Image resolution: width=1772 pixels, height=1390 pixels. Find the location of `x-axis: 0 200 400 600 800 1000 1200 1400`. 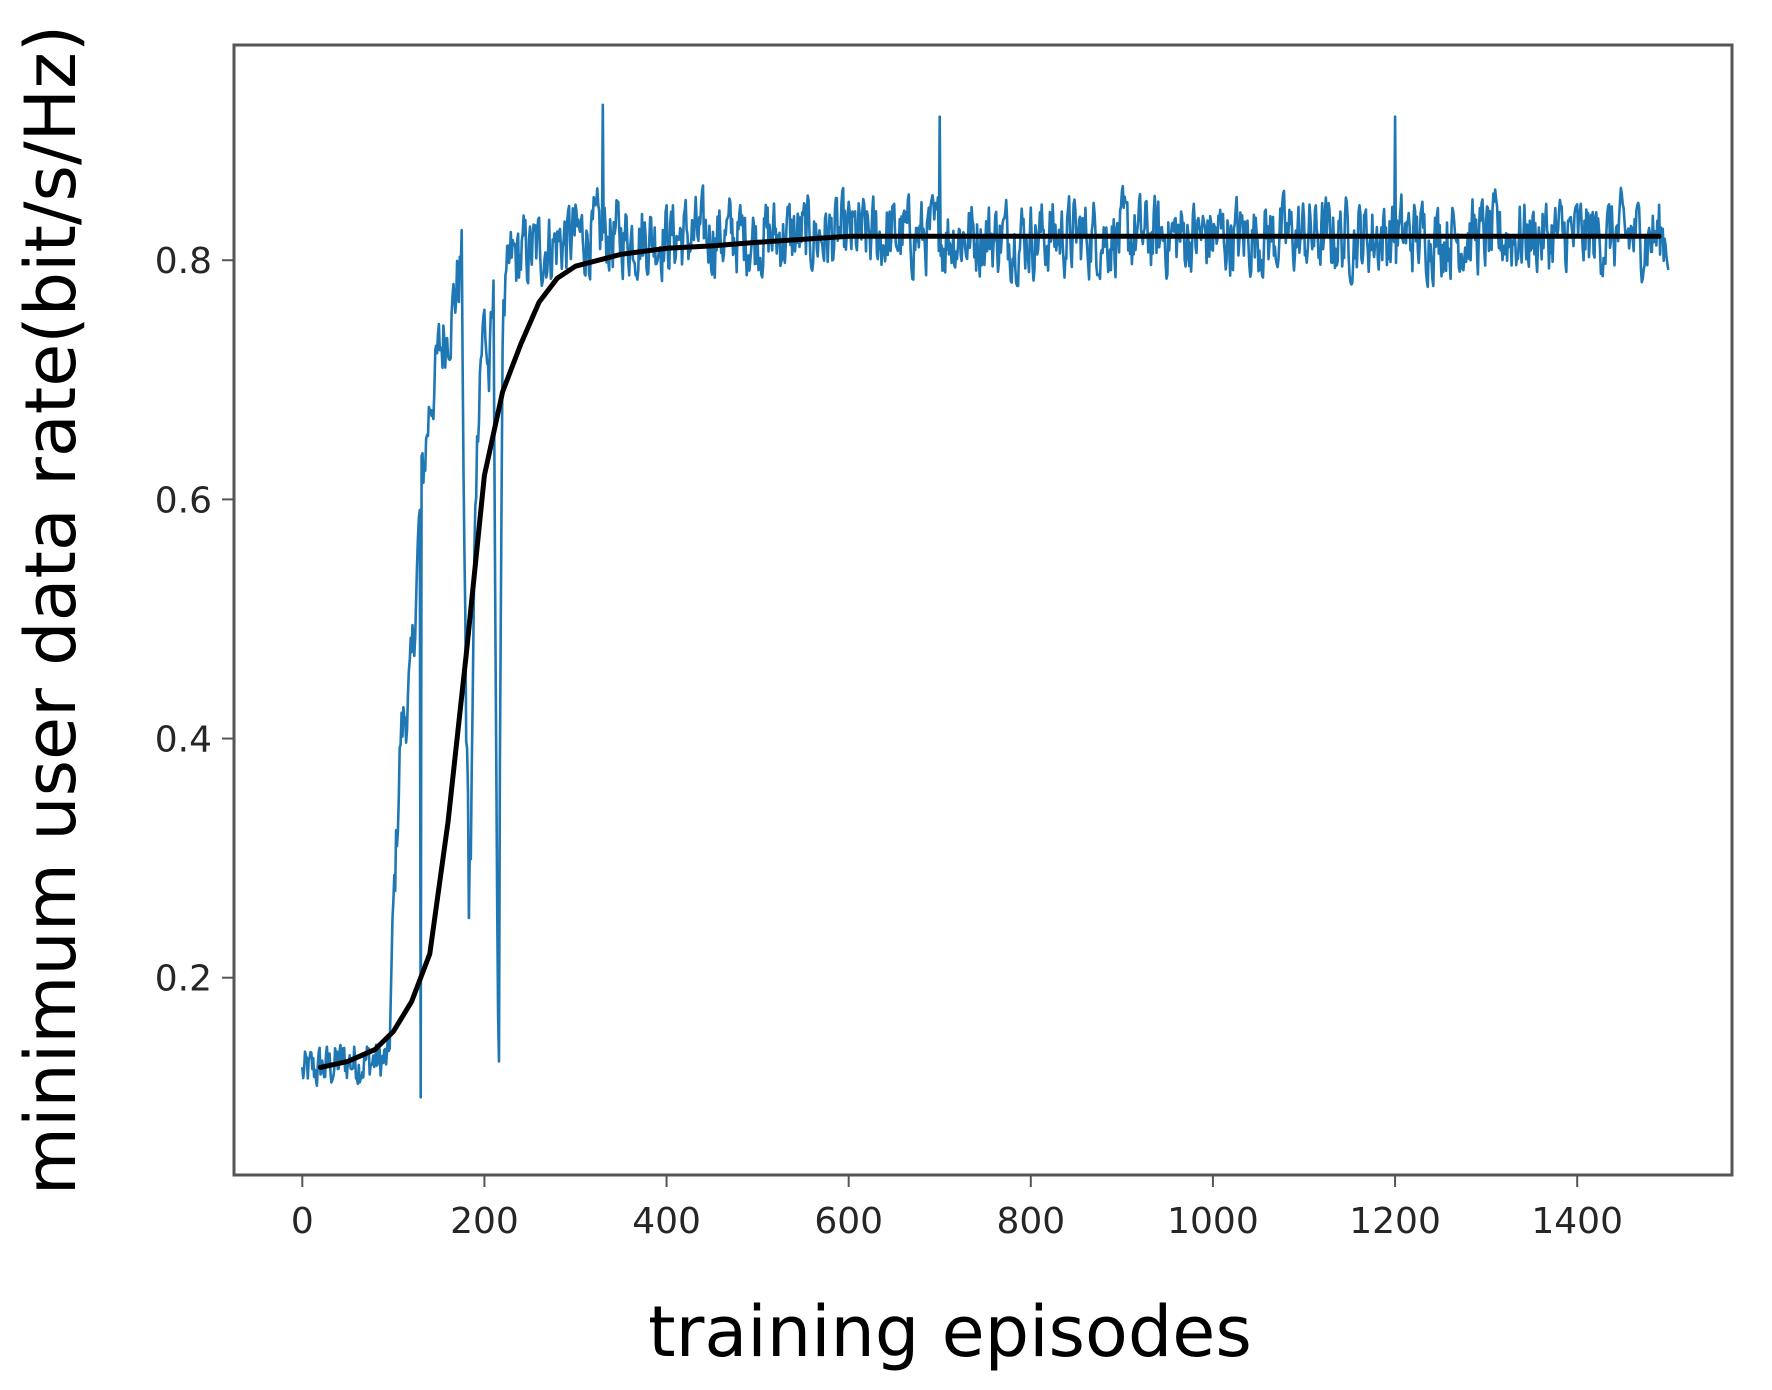

x-axis: 0 200 400 600 800 1000 1200 1400 is located at coordinates (957, 1208).